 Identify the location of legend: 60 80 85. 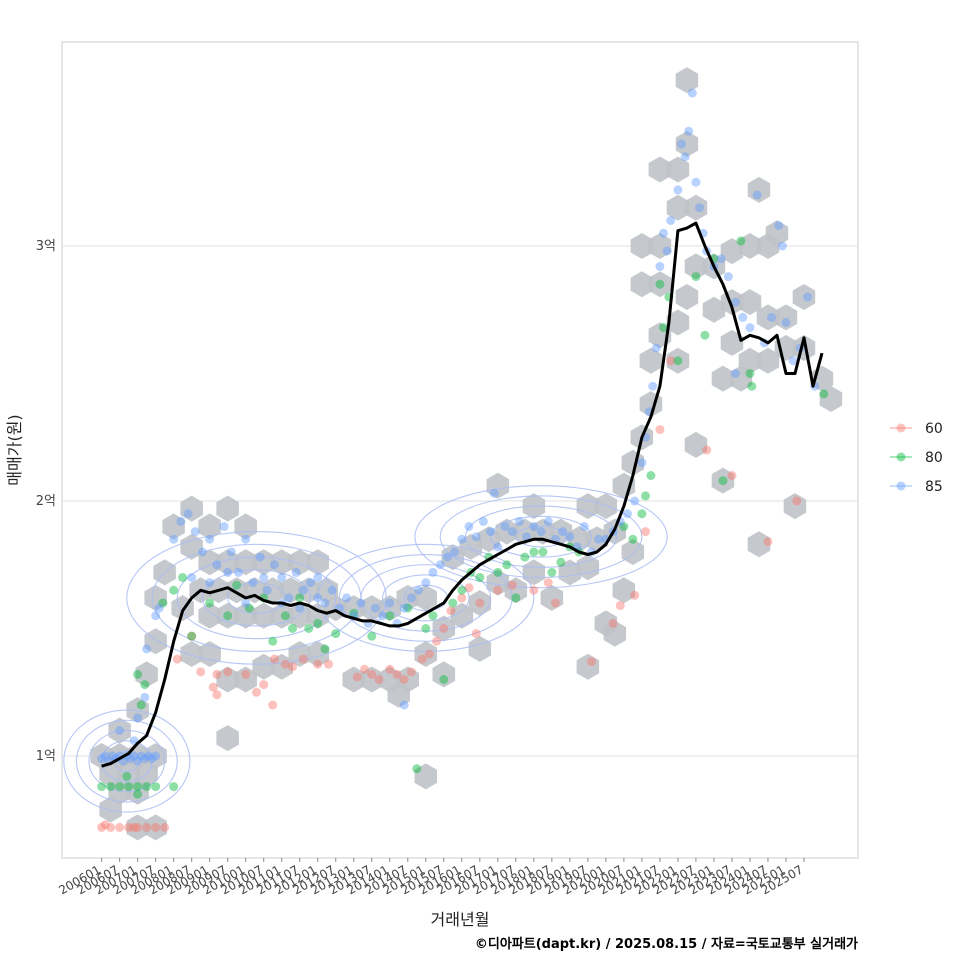
(916, 458).